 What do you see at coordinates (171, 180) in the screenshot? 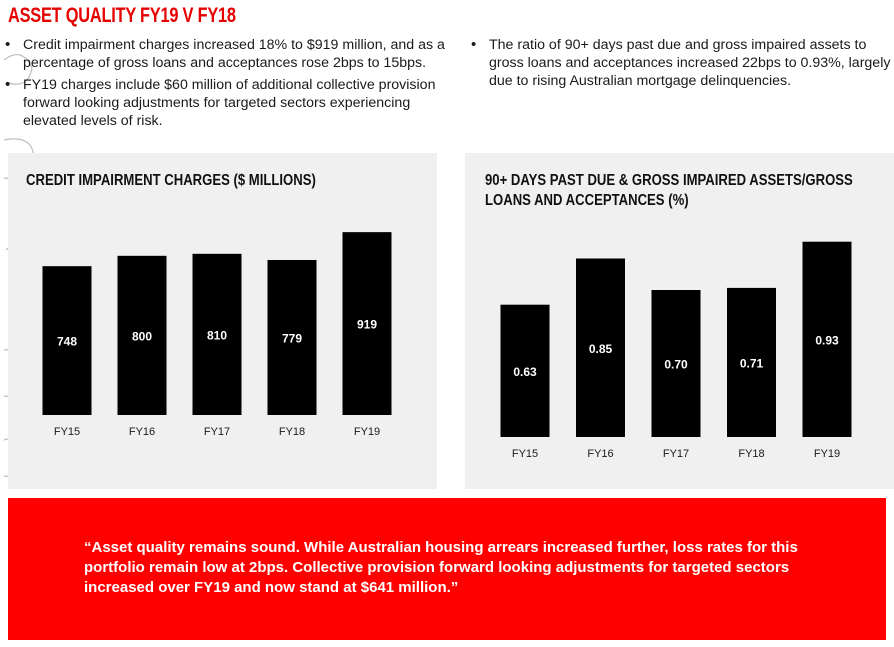
I see `chart-title: CREDIT IMPAIRMENT CHARGES ($ MILLIONS)` at bounding box center [171, 180].